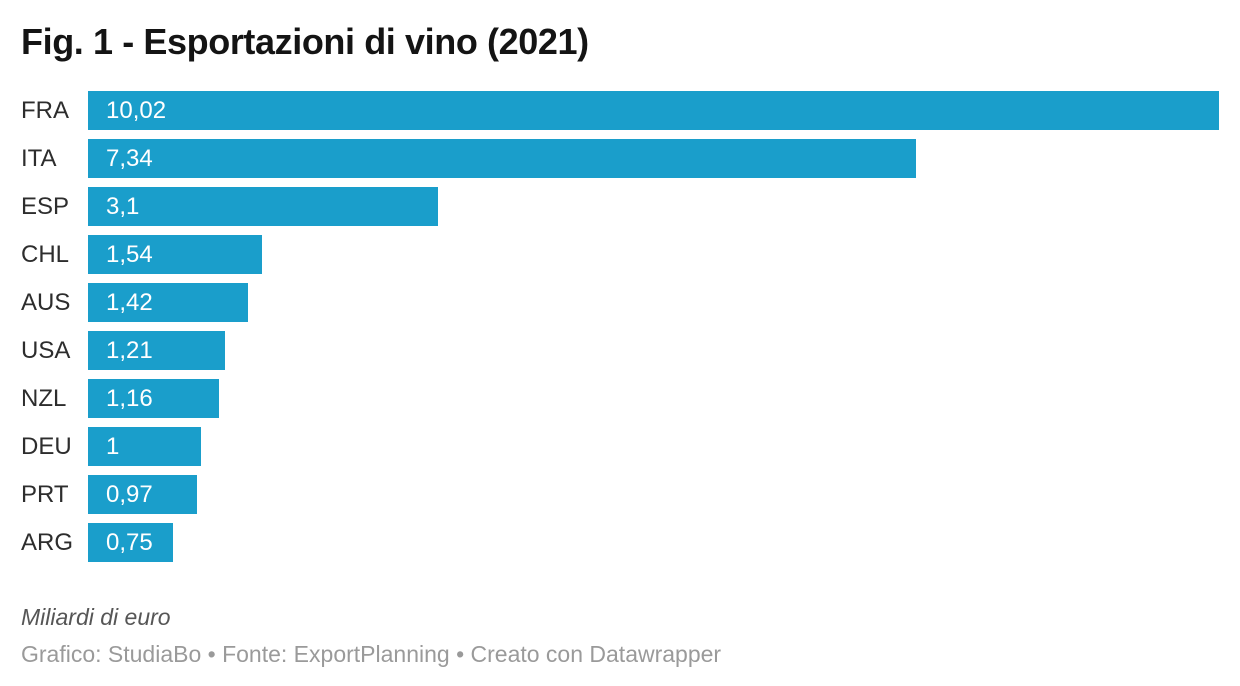 This screenshot has height=686, width=1240. Describe the element at coordinates (653, 398) in the screenshot. I see `bar-track: 1,16` at that location.